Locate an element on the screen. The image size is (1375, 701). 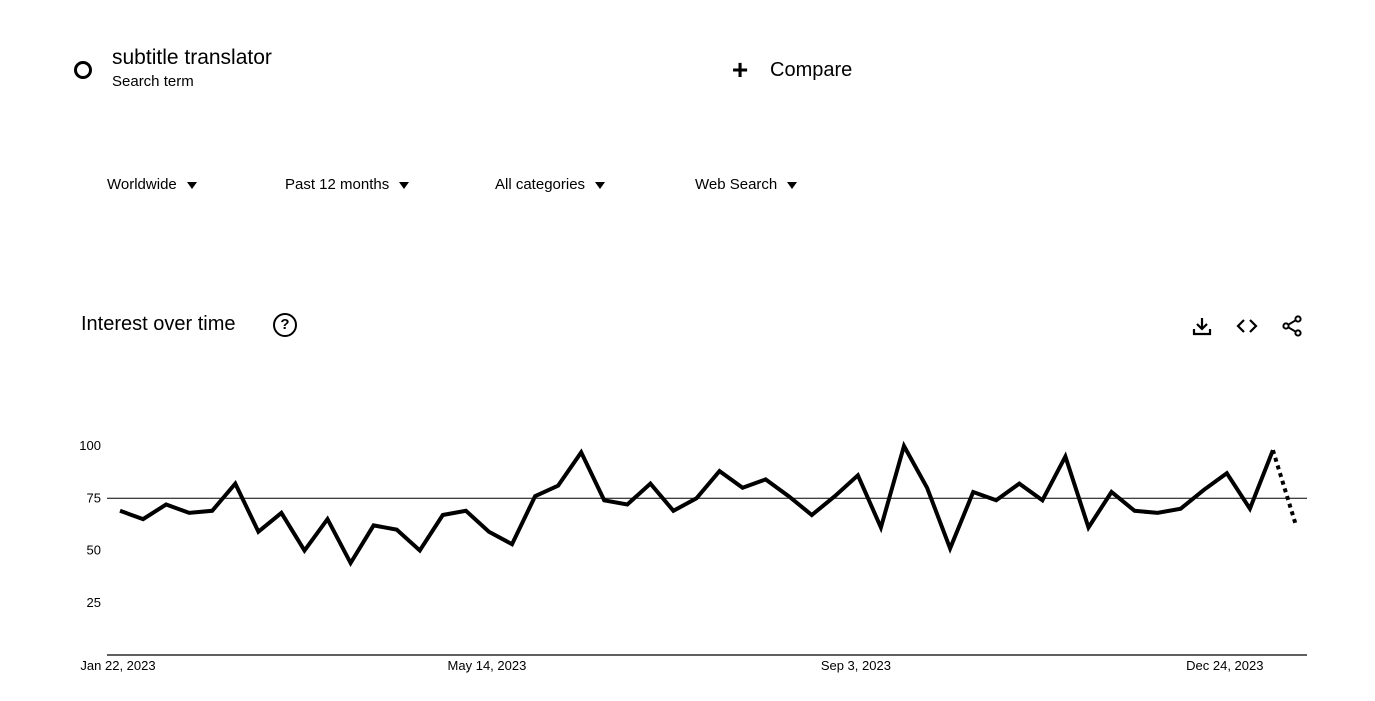
compare-label: Compare is located at coordinates (811, 69).